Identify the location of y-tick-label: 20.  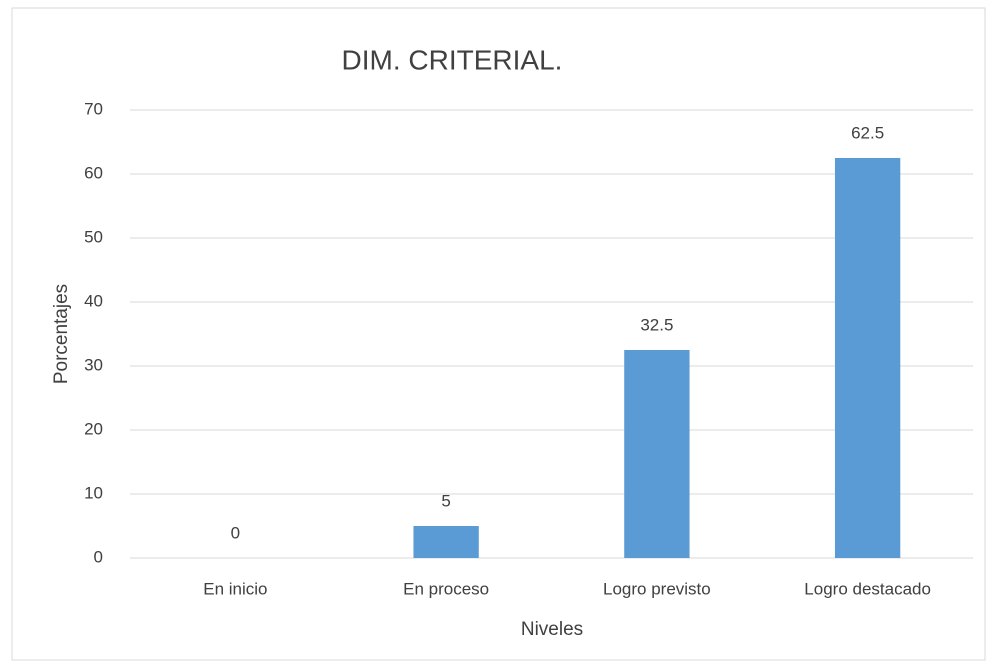
(93, 428).